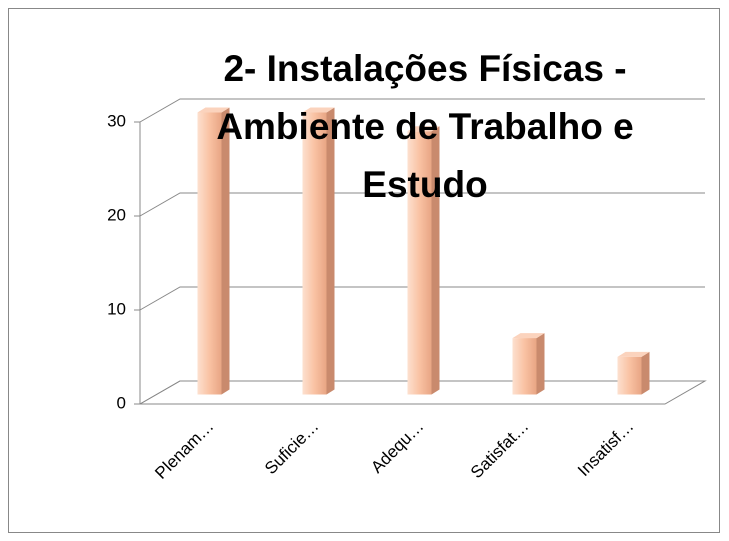  What do you see at coordinates (116, 308) in the screenshot?
I see `y-tick-label: 10` at bounding box center [116, 308].